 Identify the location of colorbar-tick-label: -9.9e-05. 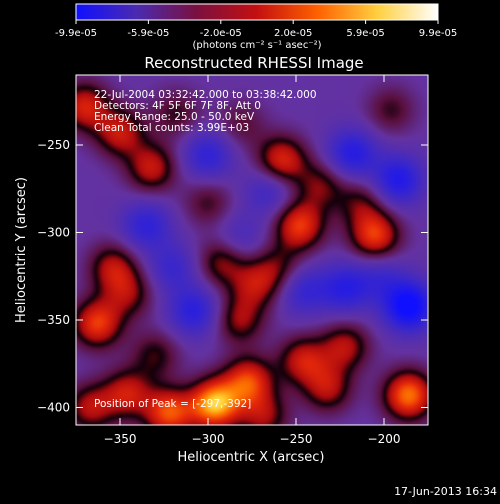
(76, 33).